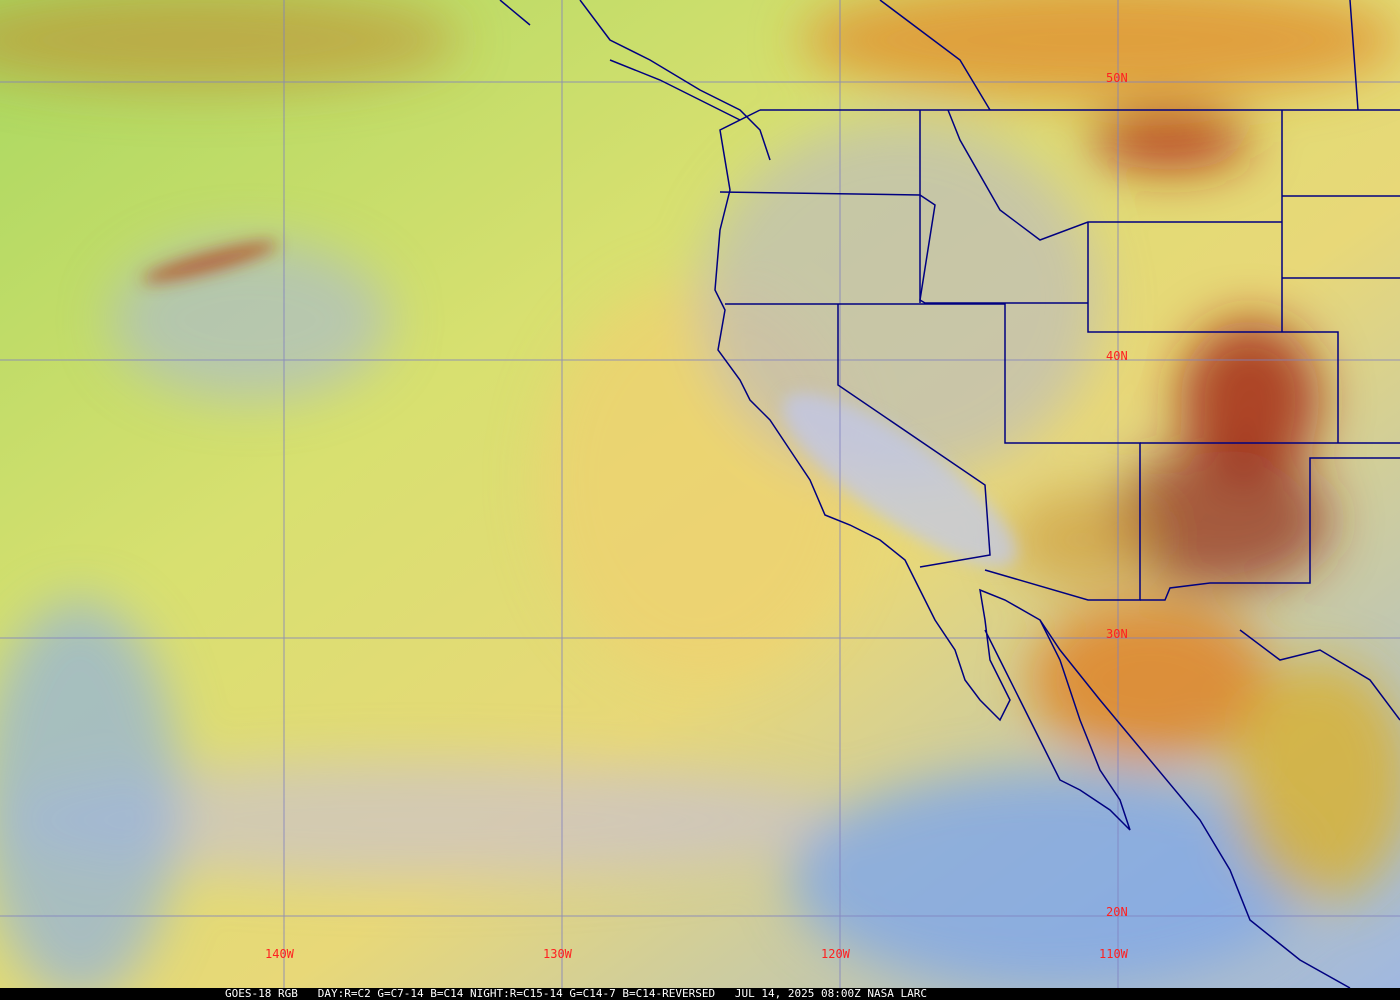  Describe the element at coordinates (1117, 78) in the screenshot. I see `lat-label-50n: 50N` at that location.